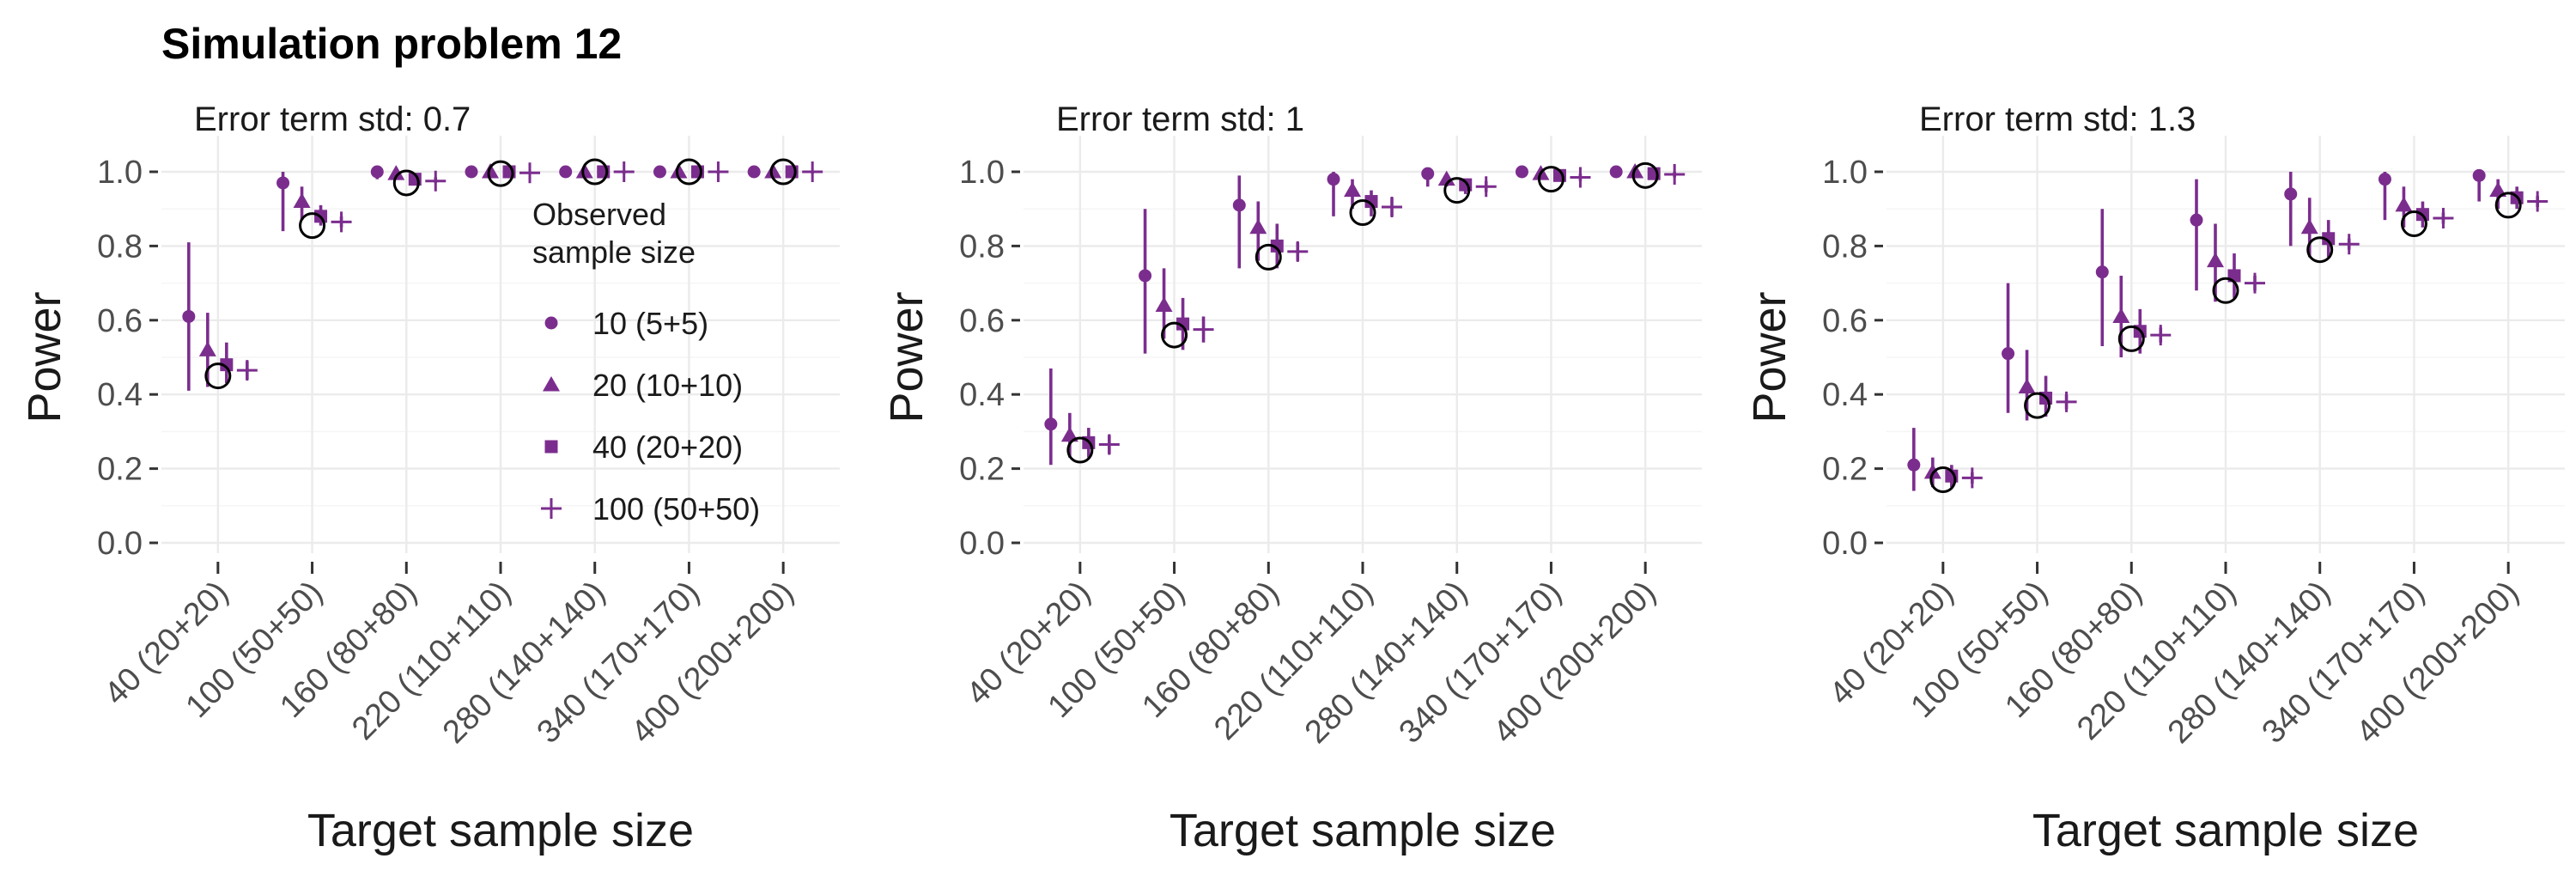 The width and height of the screenshot is (2576, 889). I want to click on y-tick-label: 0.0, so click(120, 544).